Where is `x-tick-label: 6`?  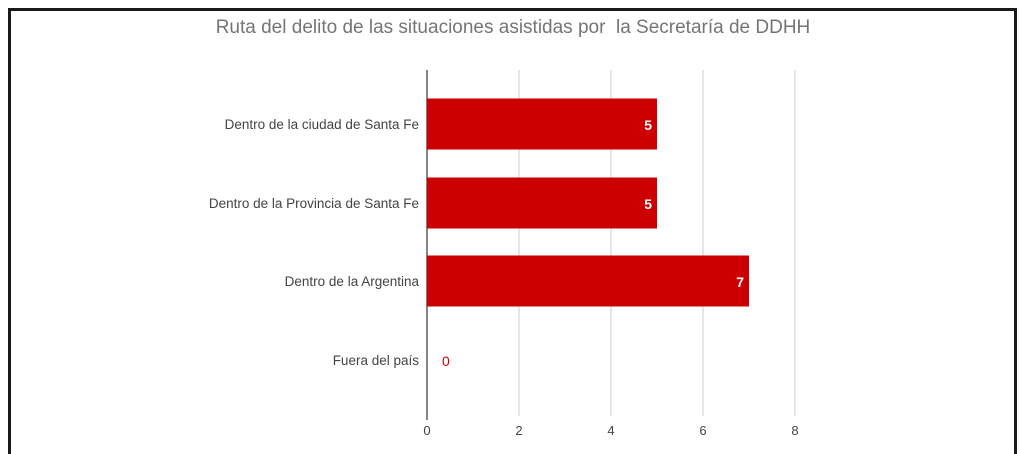
x-tick-label: 6 is located at coordinates (702, 430).